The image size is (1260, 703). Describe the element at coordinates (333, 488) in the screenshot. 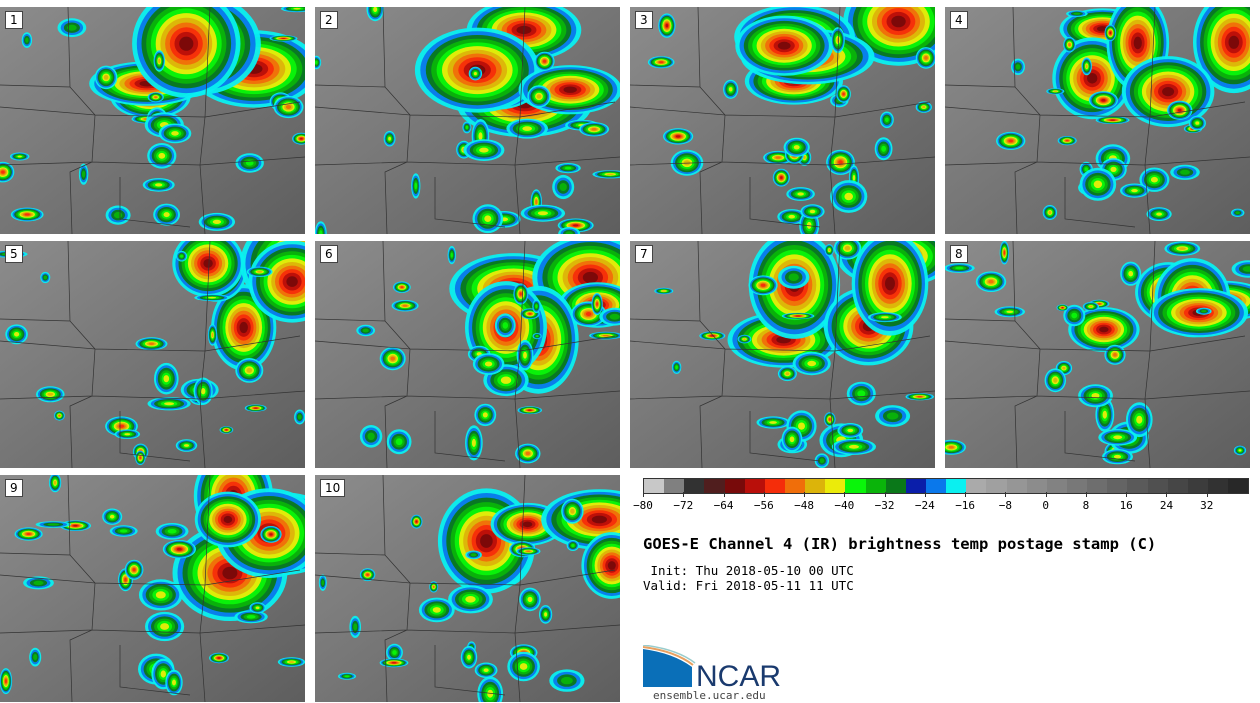

I see `panel-number: 10` at that location.